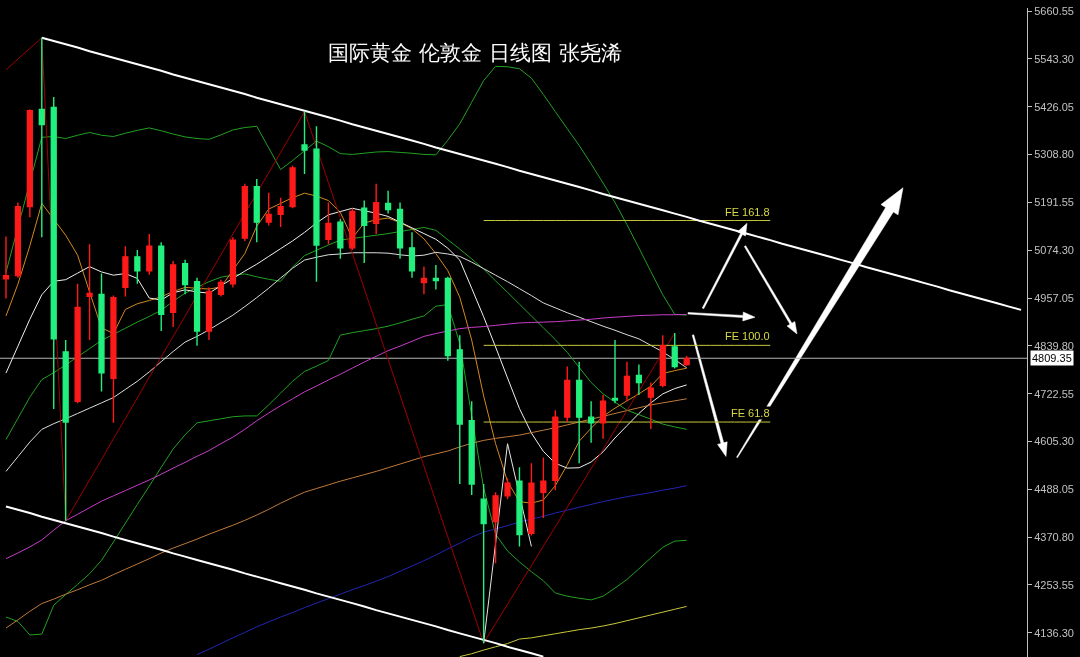  Describe the element at coordinates (1054, 154) in the screenshot. I see `y-tick-label: 5308.80` at that location.